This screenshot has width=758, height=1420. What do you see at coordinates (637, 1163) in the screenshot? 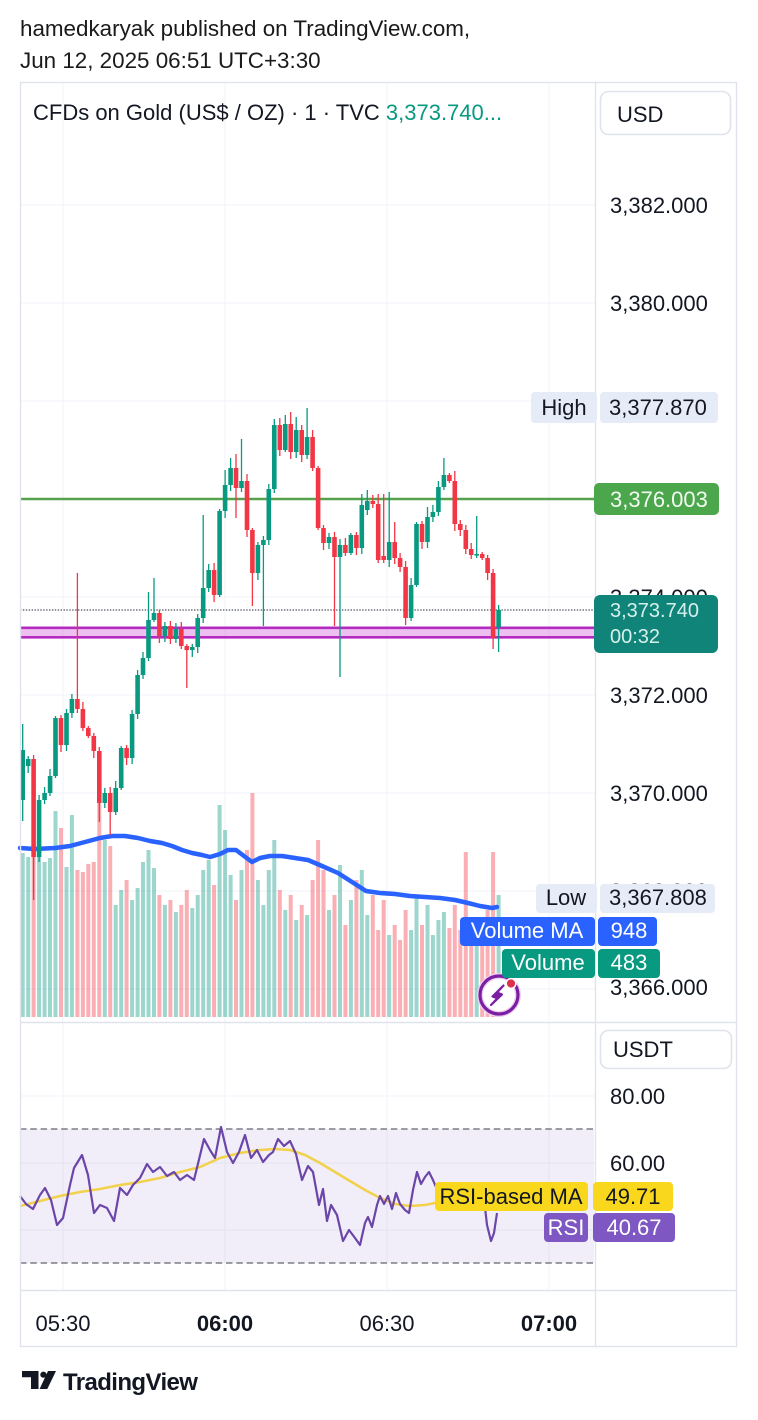
I see `svg-text: 60.00` at bounding box center [637, 1163].